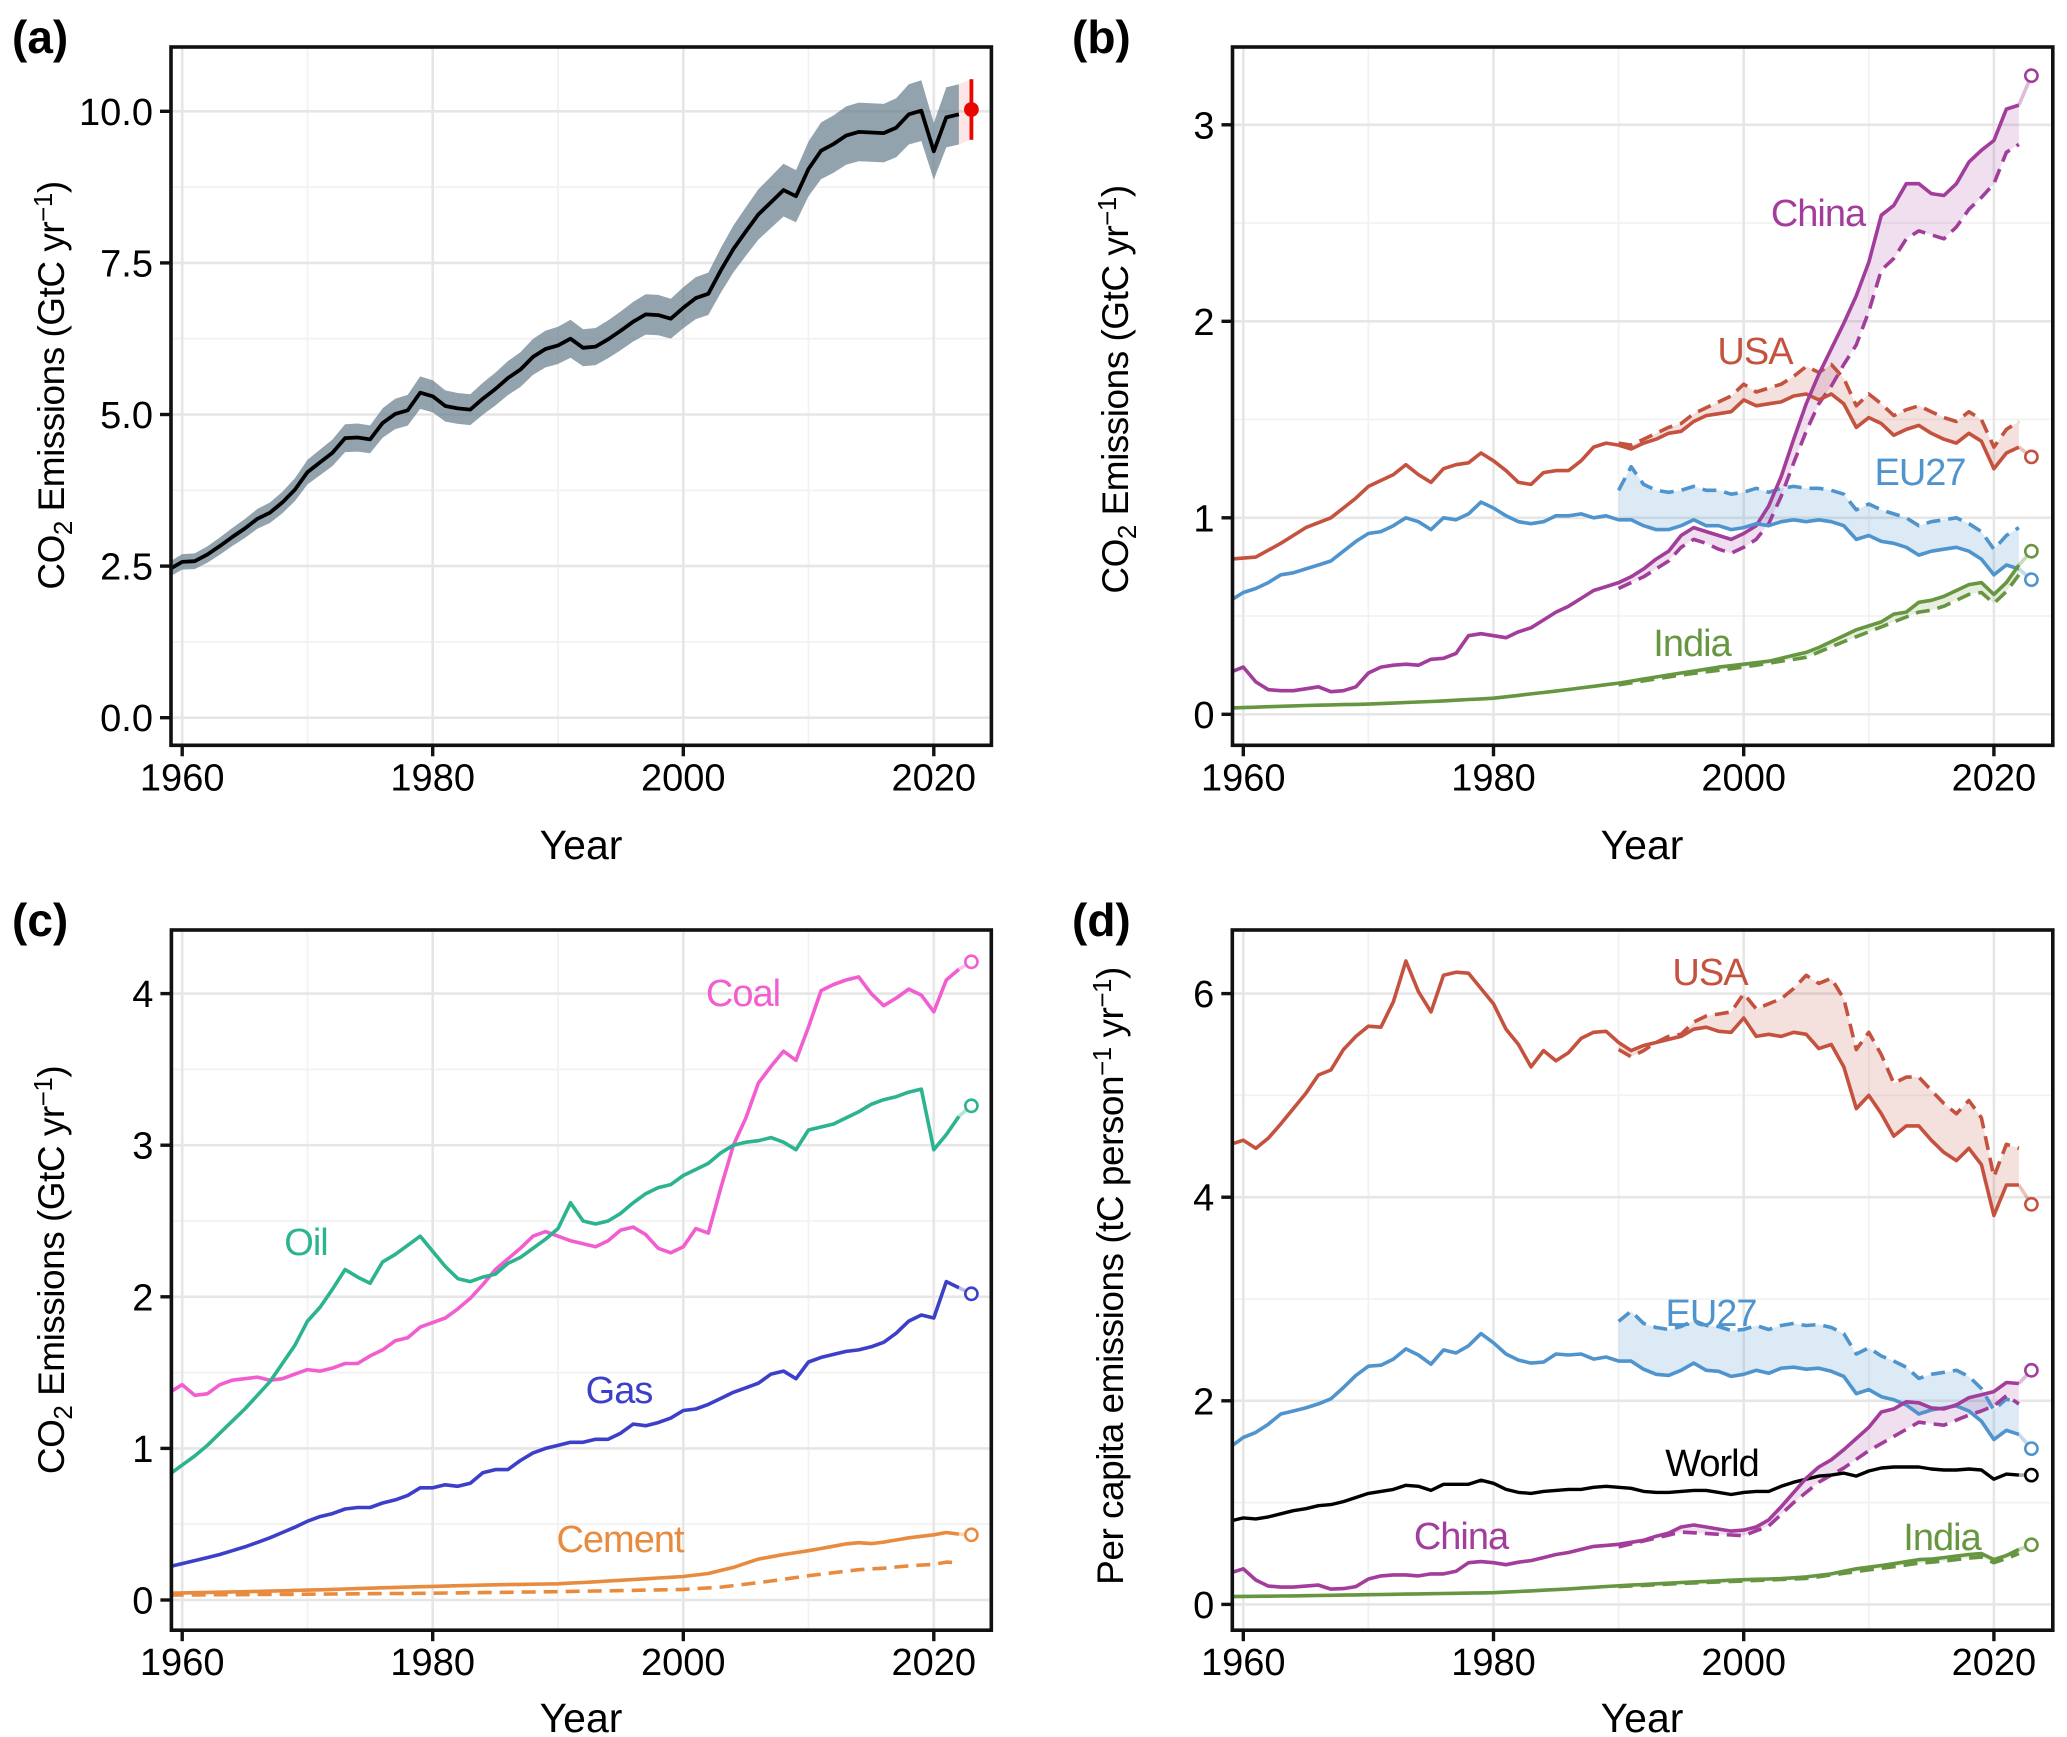 The image size is (2067, 1737). Describe the element at coordinates (126, 719) in the screenshot. I see `svg-text: 0.0` at that location.